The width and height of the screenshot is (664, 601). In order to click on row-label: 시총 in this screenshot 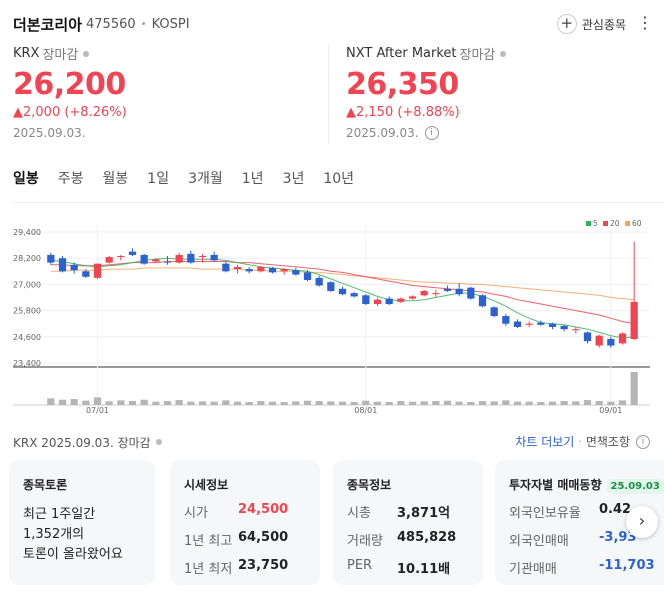, I will do `click(359, 513)`.